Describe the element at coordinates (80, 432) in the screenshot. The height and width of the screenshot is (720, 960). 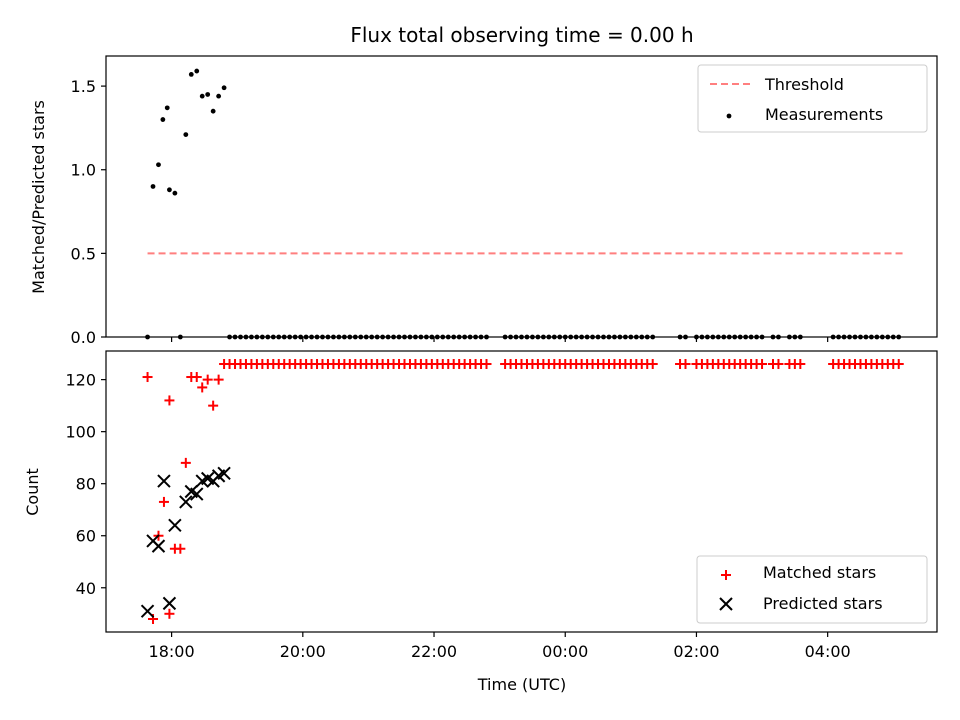
I see `bottom-y-tick-label: 100` at that location.